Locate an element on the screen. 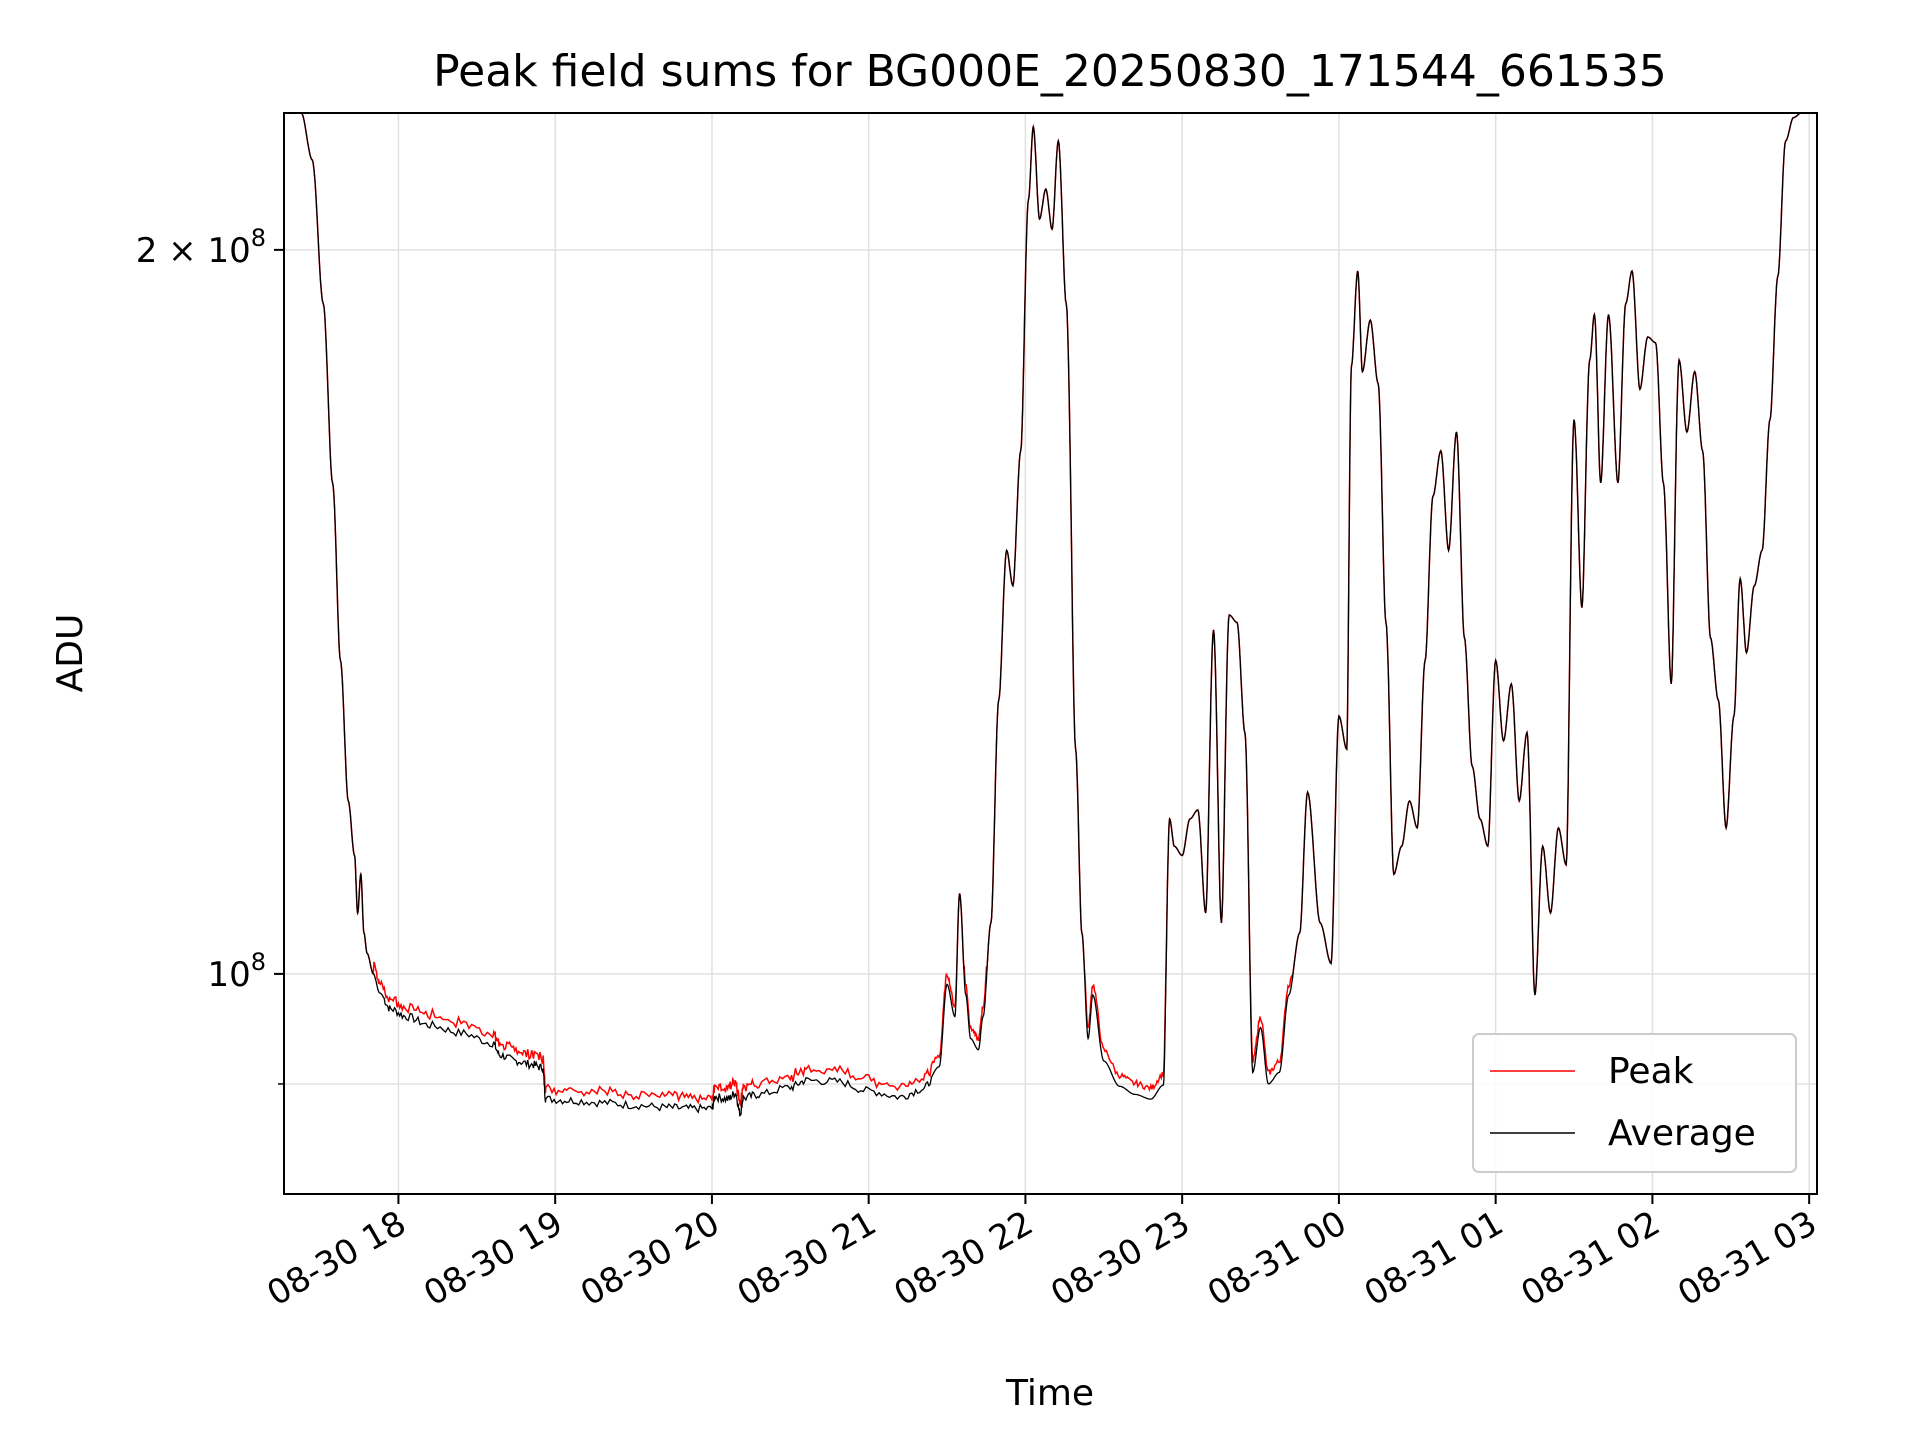 This screenshot has width=1920, height=1440. legend: Peak Average is located at coordinates (1634, 1103).